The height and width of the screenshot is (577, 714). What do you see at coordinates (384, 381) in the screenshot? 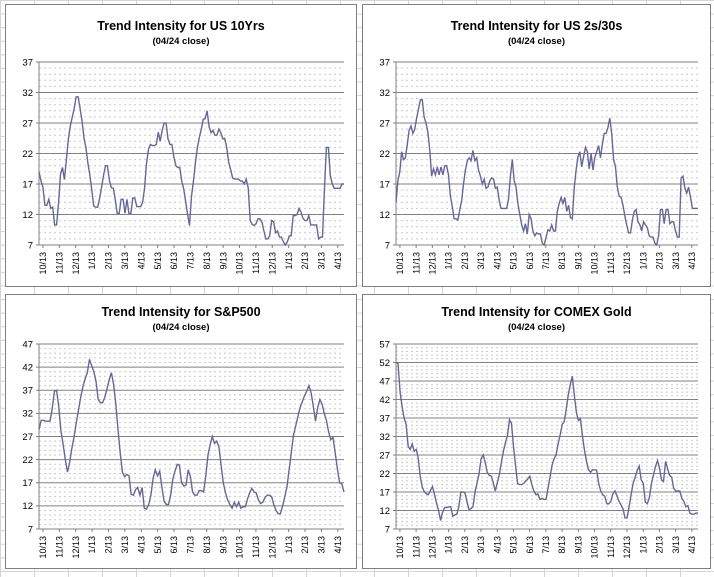
I see `y-tick-label: 47` at bounding box center [384, 381].